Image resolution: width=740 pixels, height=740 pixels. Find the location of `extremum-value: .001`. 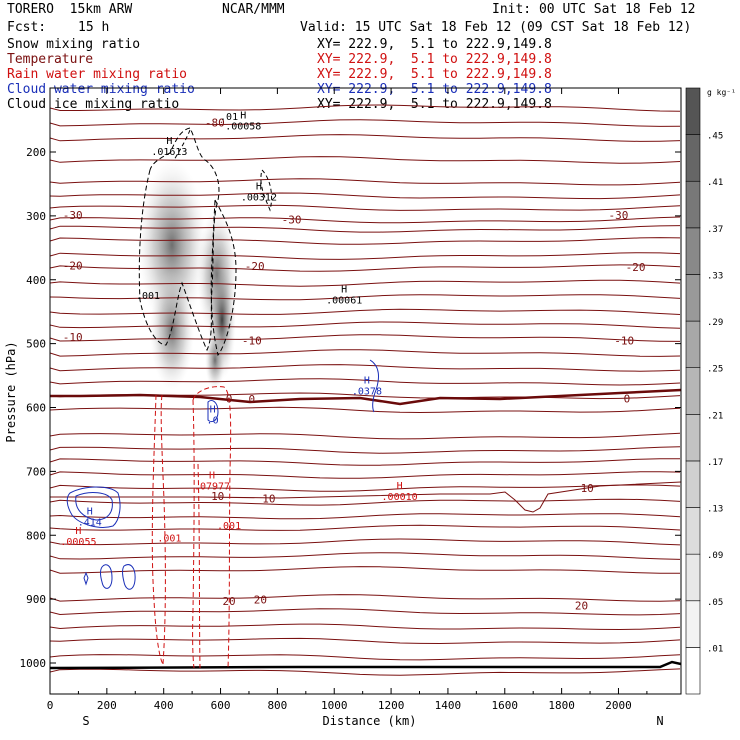

extremum-value: .001 is located at coordinates (148, 296).